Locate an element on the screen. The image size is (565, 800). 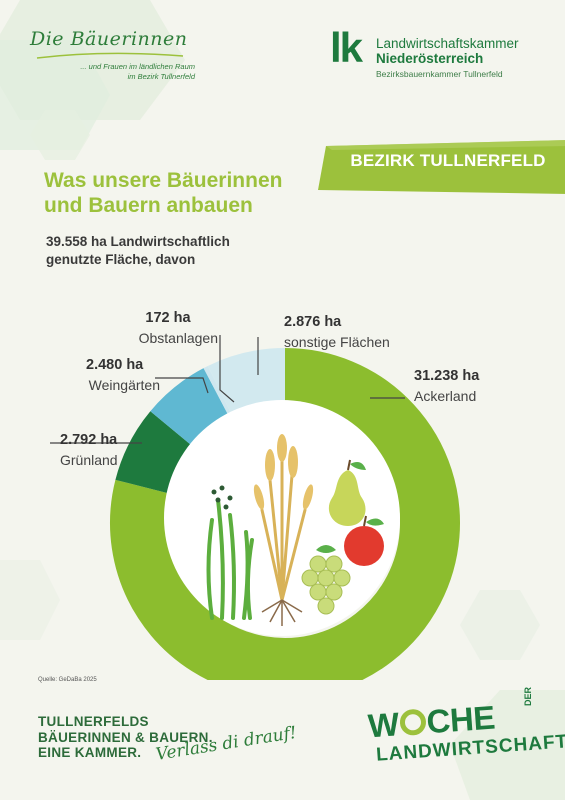
woche-w: W is located at coordinates (383, 725).